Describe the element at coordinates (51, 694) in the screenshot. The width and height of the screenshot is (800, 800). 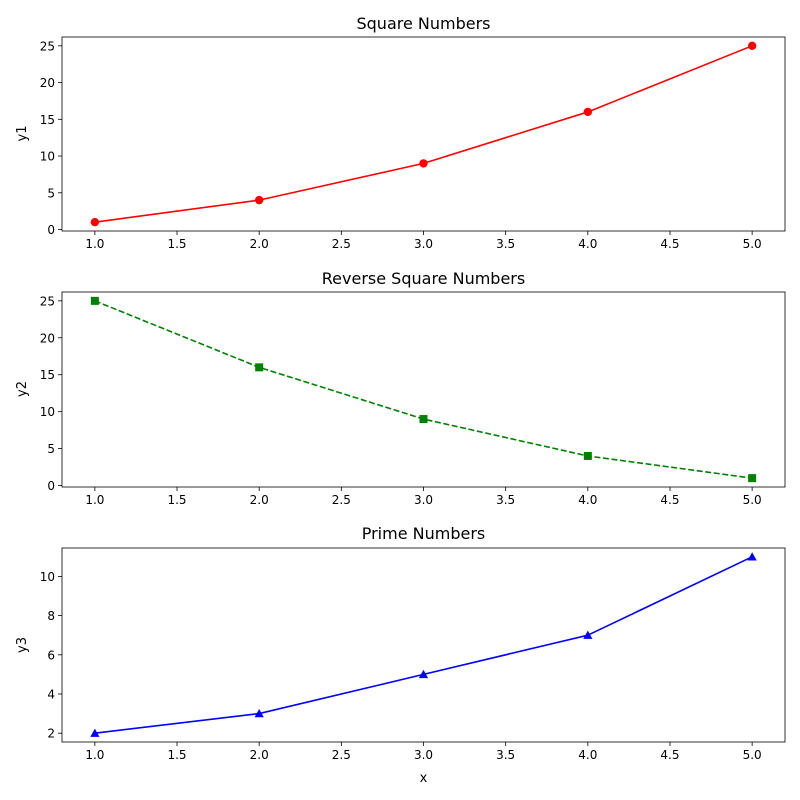
I see `y-tick-label: 4` at that location.